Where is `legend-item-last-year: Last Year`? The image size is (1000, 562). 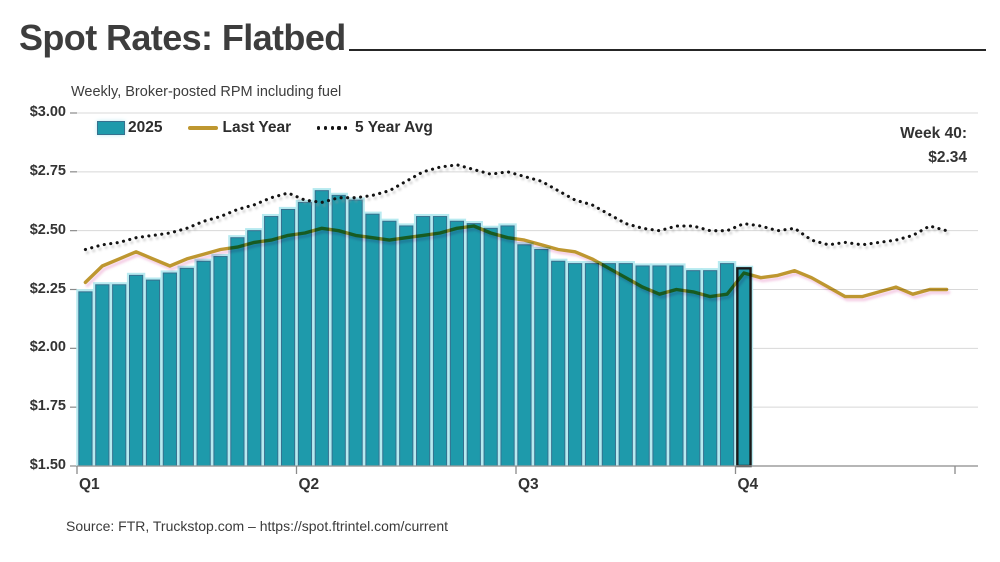 legend-item-last-year: Last Year is located at coordinates (239, 128).